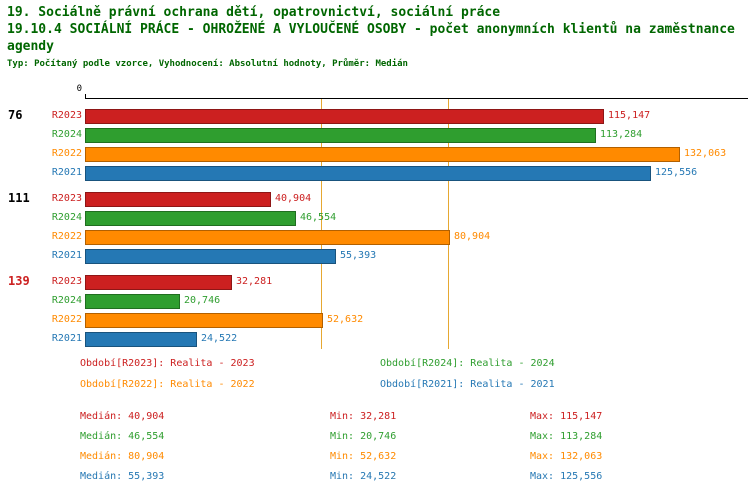 Image resolution: width=750 pixels, height=498 pixels. What do you see at coordinates (705, 153) in the screenshot?
I see `bar-value-label: 132,063` at bounding box center [705, 153].